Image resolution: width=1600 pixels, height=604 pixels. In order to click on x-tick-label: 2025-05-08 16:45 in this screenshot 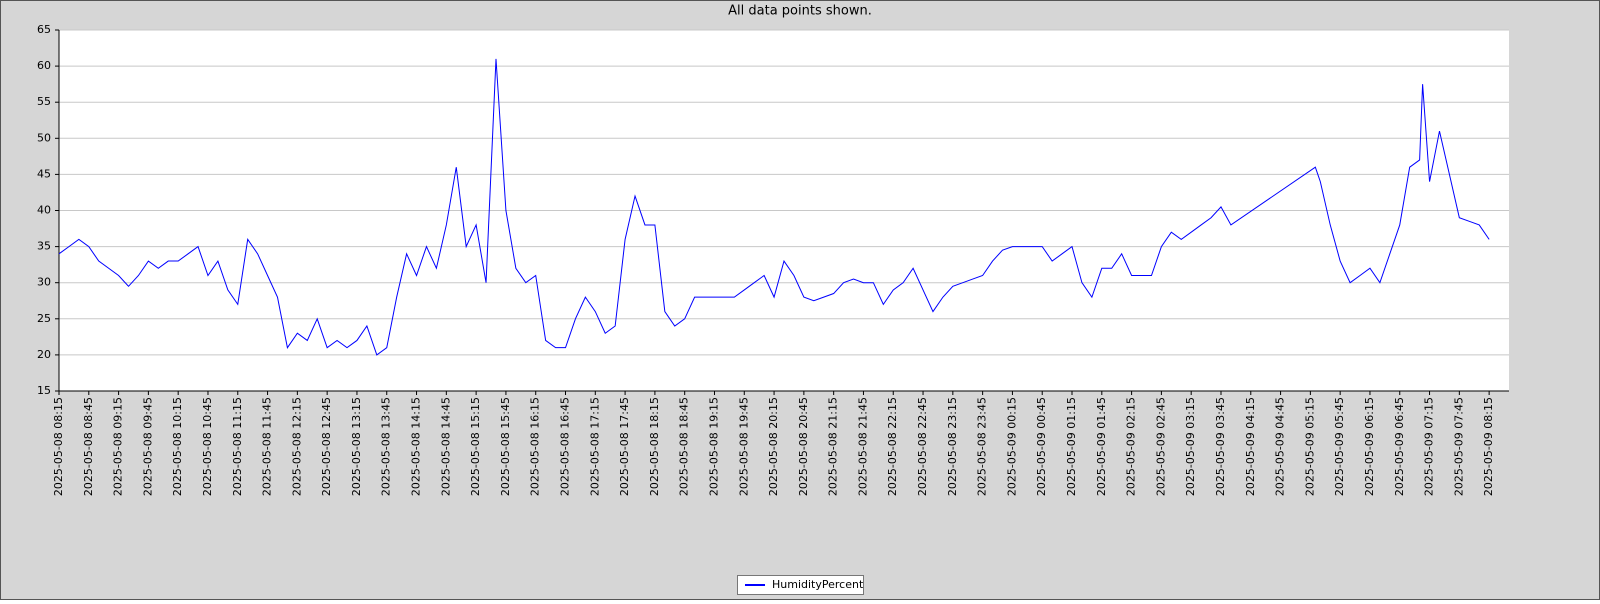, I will do `click(565, 446)`.